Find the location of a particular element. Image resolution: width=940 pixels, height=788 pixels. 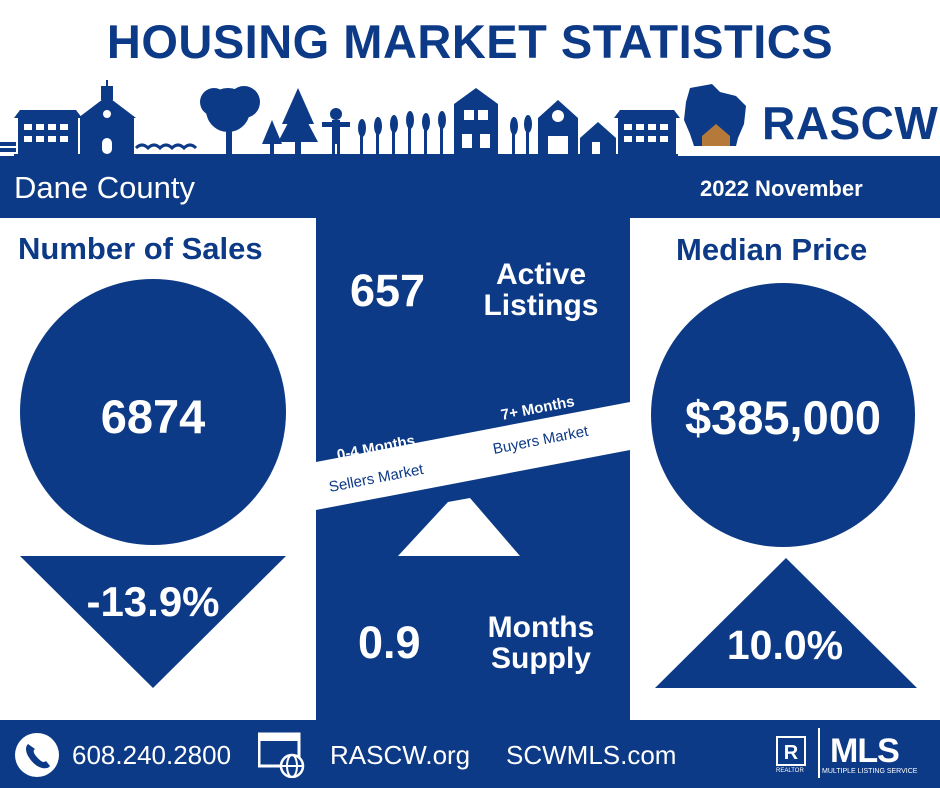

sales-circle is located at coordinates (153, 412).